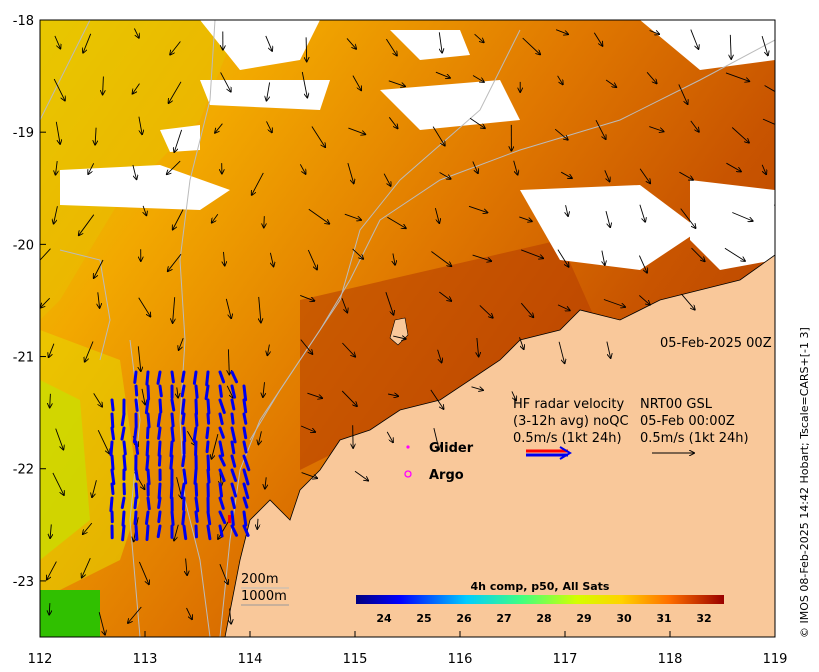 This screenshot has width=819, height=672. Describe the element at coordinates (423, 618) in the screenshot. I see `colorbar-tick-label: 25` at that location.